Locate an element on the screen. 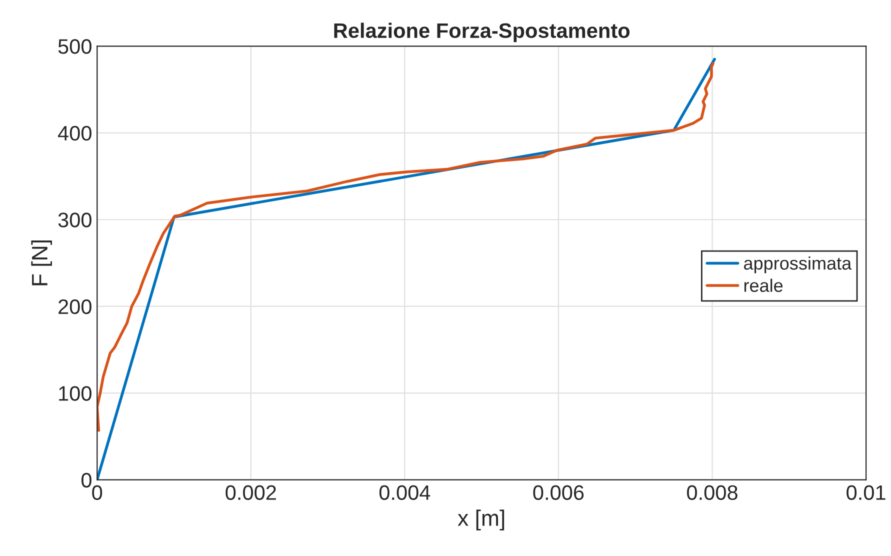  x-tick-label: 0.006 is located at coordinates (558, 492).